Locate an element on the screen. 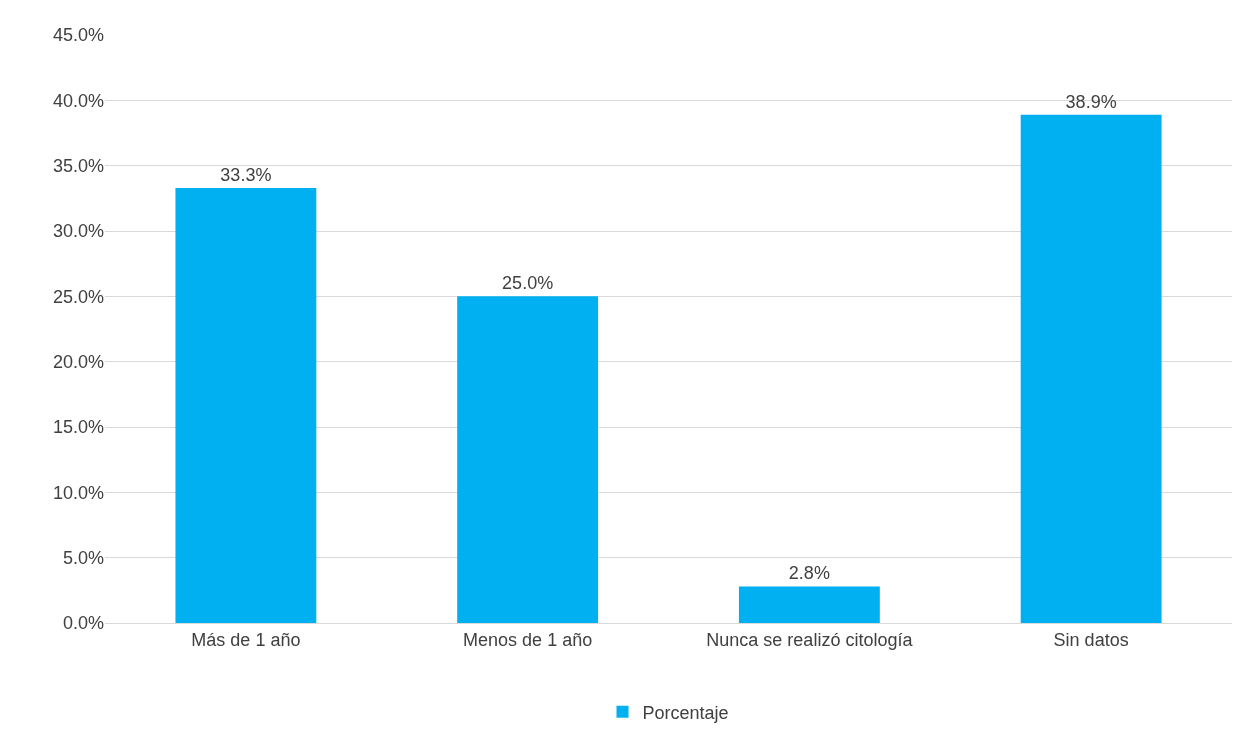  y-tick-label: 5.0% is located at coordinates (83, 557).